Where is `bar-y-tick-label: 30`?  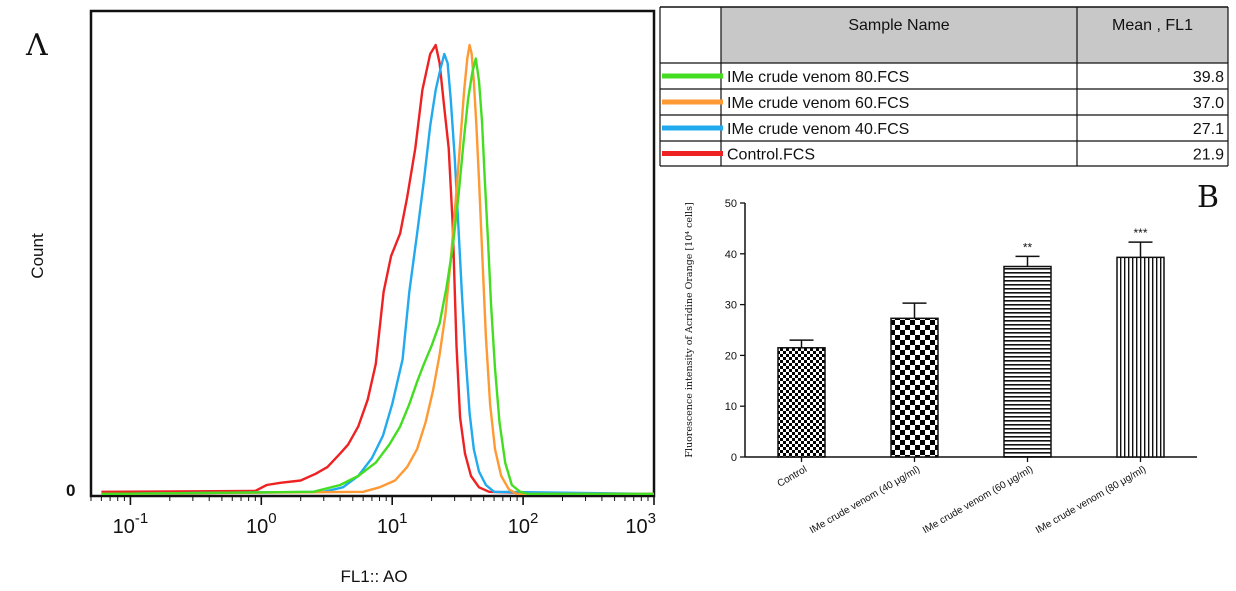
bar-y-tick-label: 30 is located at coordinates (731, 306).